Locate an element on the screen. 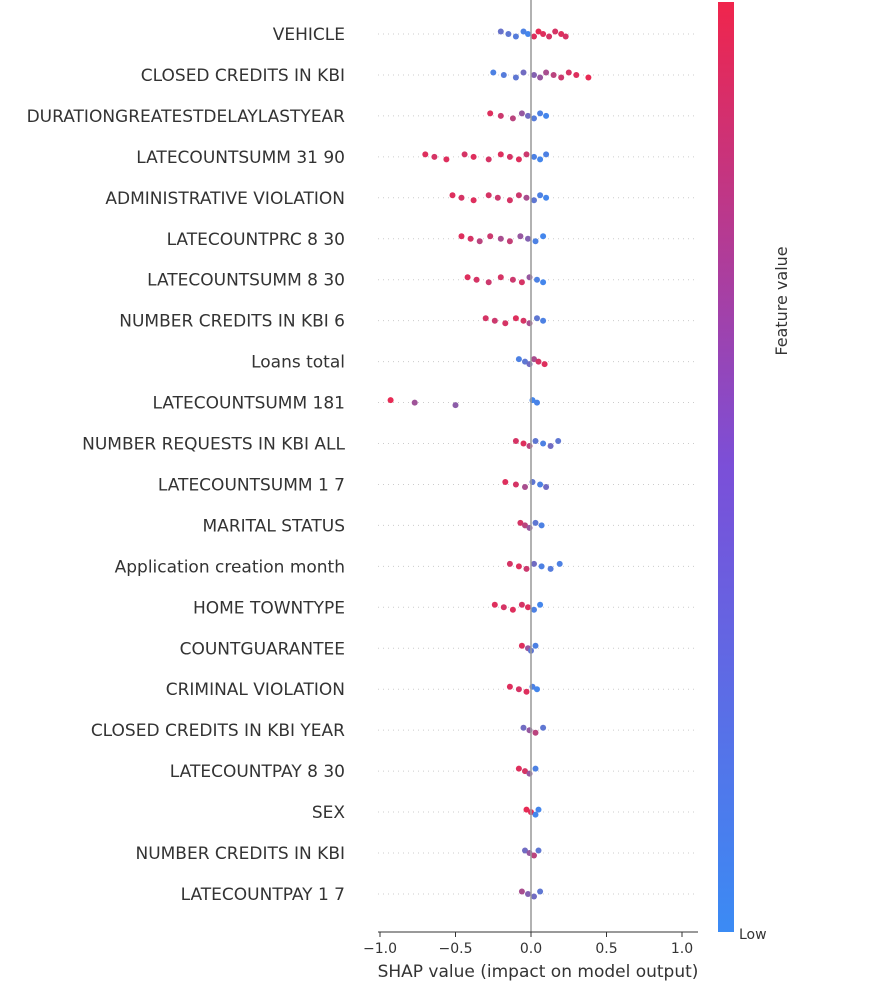  feature-label: LATECOUNTSUMM 8 30 is located at coordinates (246, 281).